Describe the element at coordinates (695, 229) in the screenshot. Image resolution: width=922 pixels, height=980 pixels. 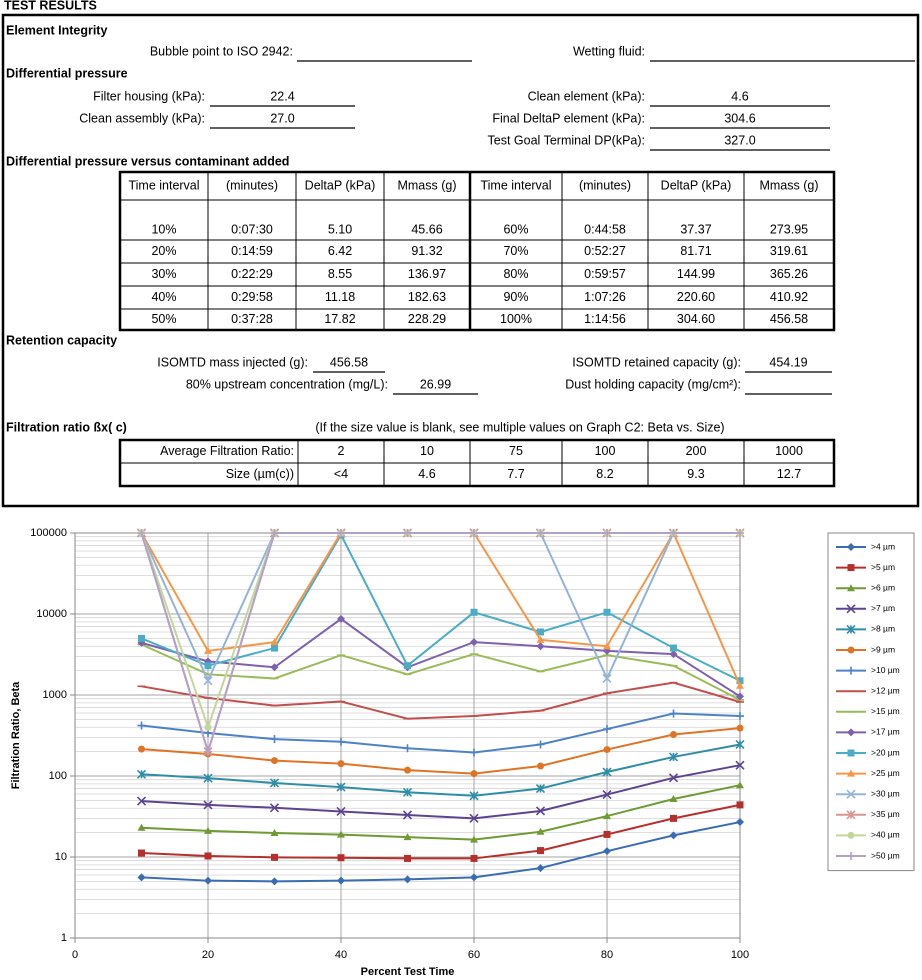
I see `table-cell: 37.37` at that location.